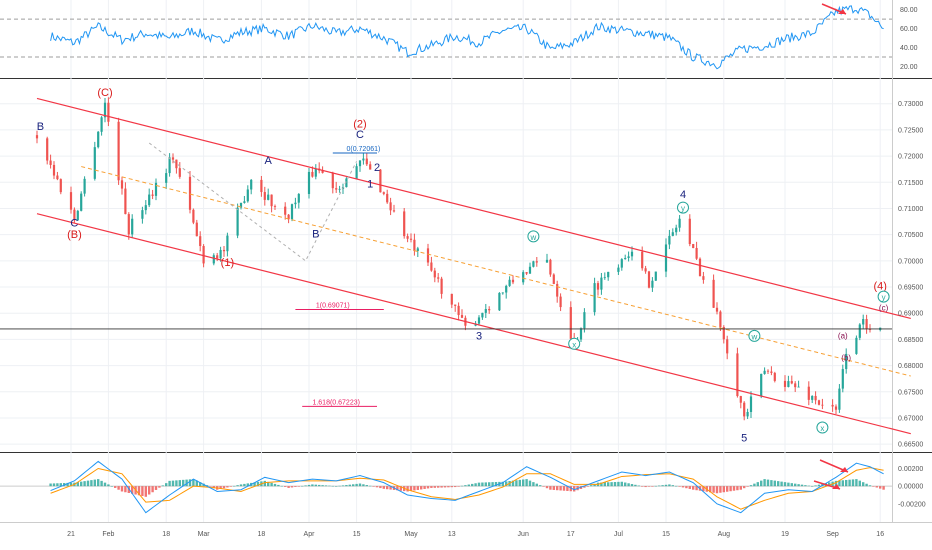 The width and height of the screenshot is (932, 550). I want to click on x-tick-label: 15, so click(357, 534).